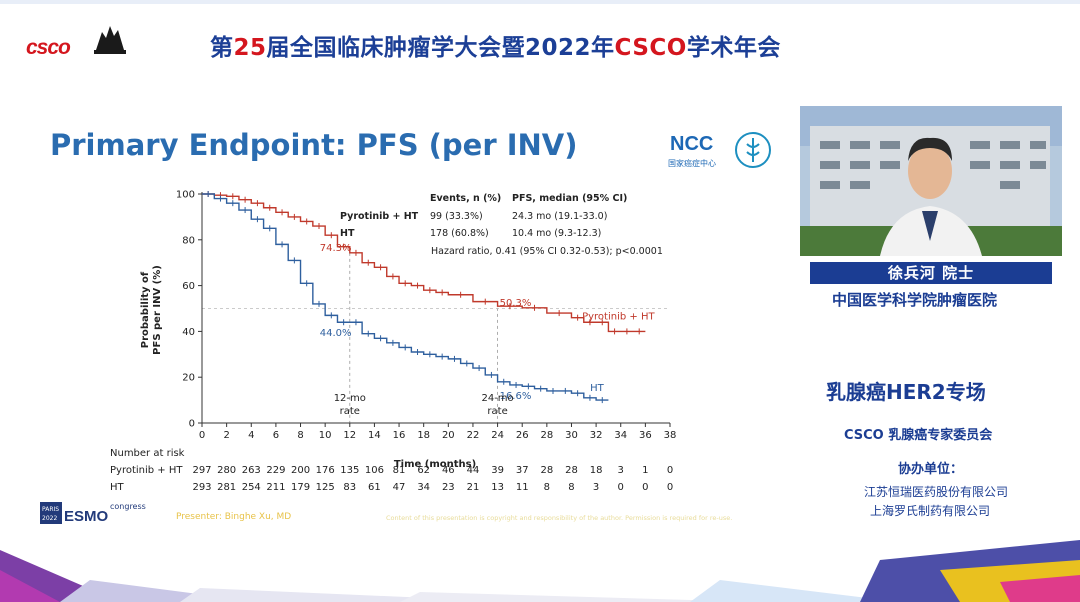  I want to click on x-tick-label: 2, so click(226, 435).